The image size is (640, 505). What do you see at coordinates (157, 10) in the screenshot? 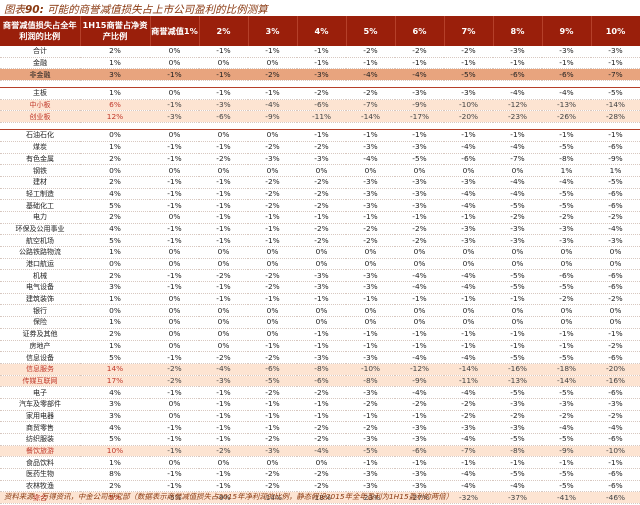
I see `figure-caption: 可能的商誉减值损失占上市公司盈利的比例测算` at bounding box center [157, 10].